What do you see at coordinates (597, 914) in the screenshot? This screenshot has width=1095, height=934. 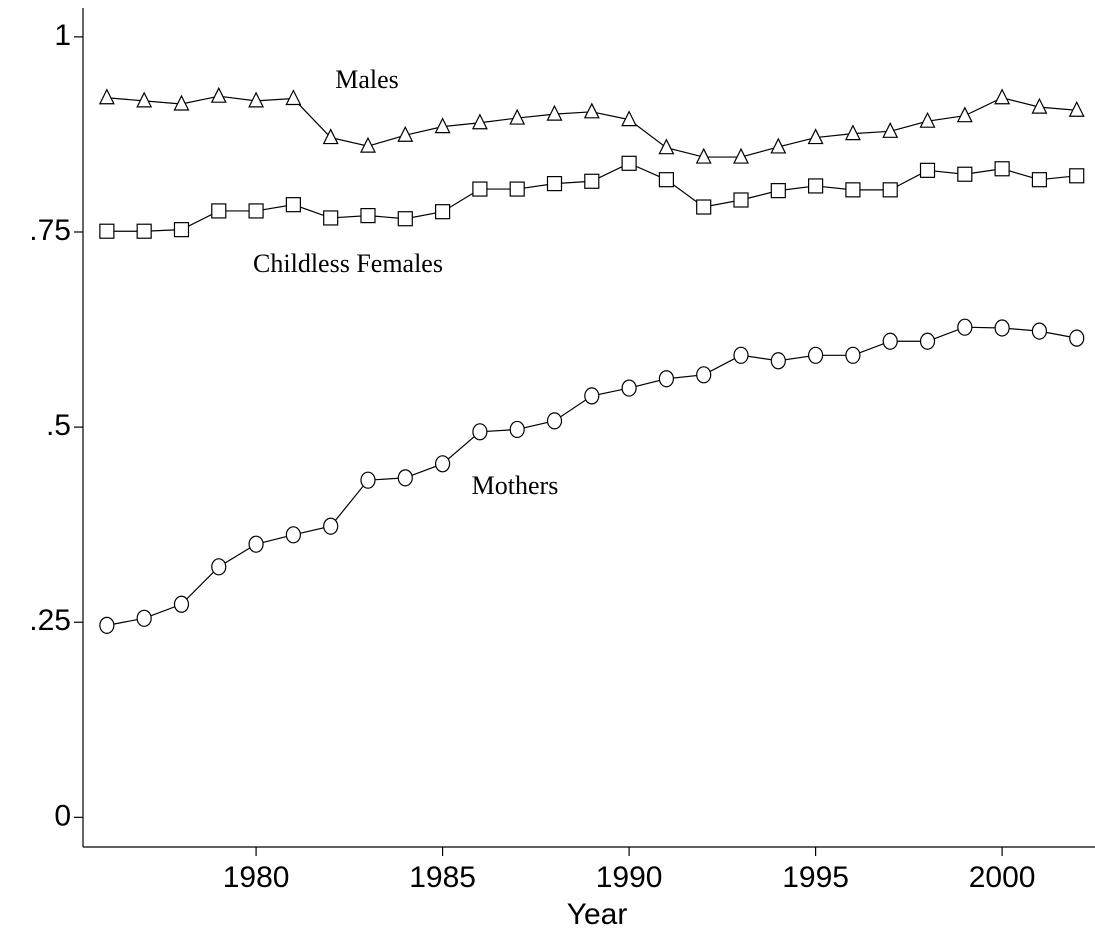 I see `x-axis-title: Year` at bounding box center [597, 914].